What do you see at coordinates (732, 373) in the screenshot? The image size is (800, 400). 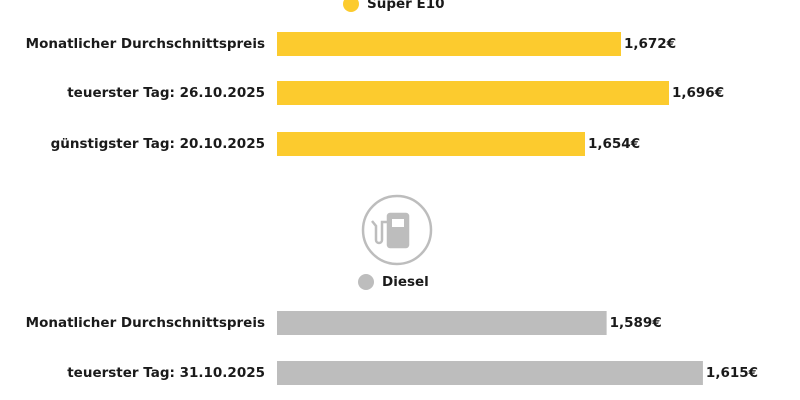 I see `value-label: 1,615€` at bounding box center [732, 373].